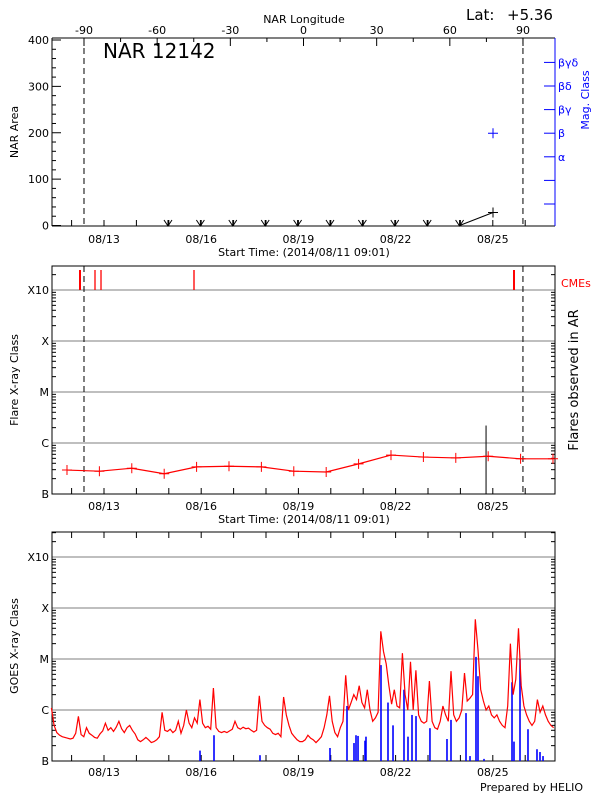 The height and width of the screenshot is (800, 600). I want to click on nar-area-line, so click(476, 219).